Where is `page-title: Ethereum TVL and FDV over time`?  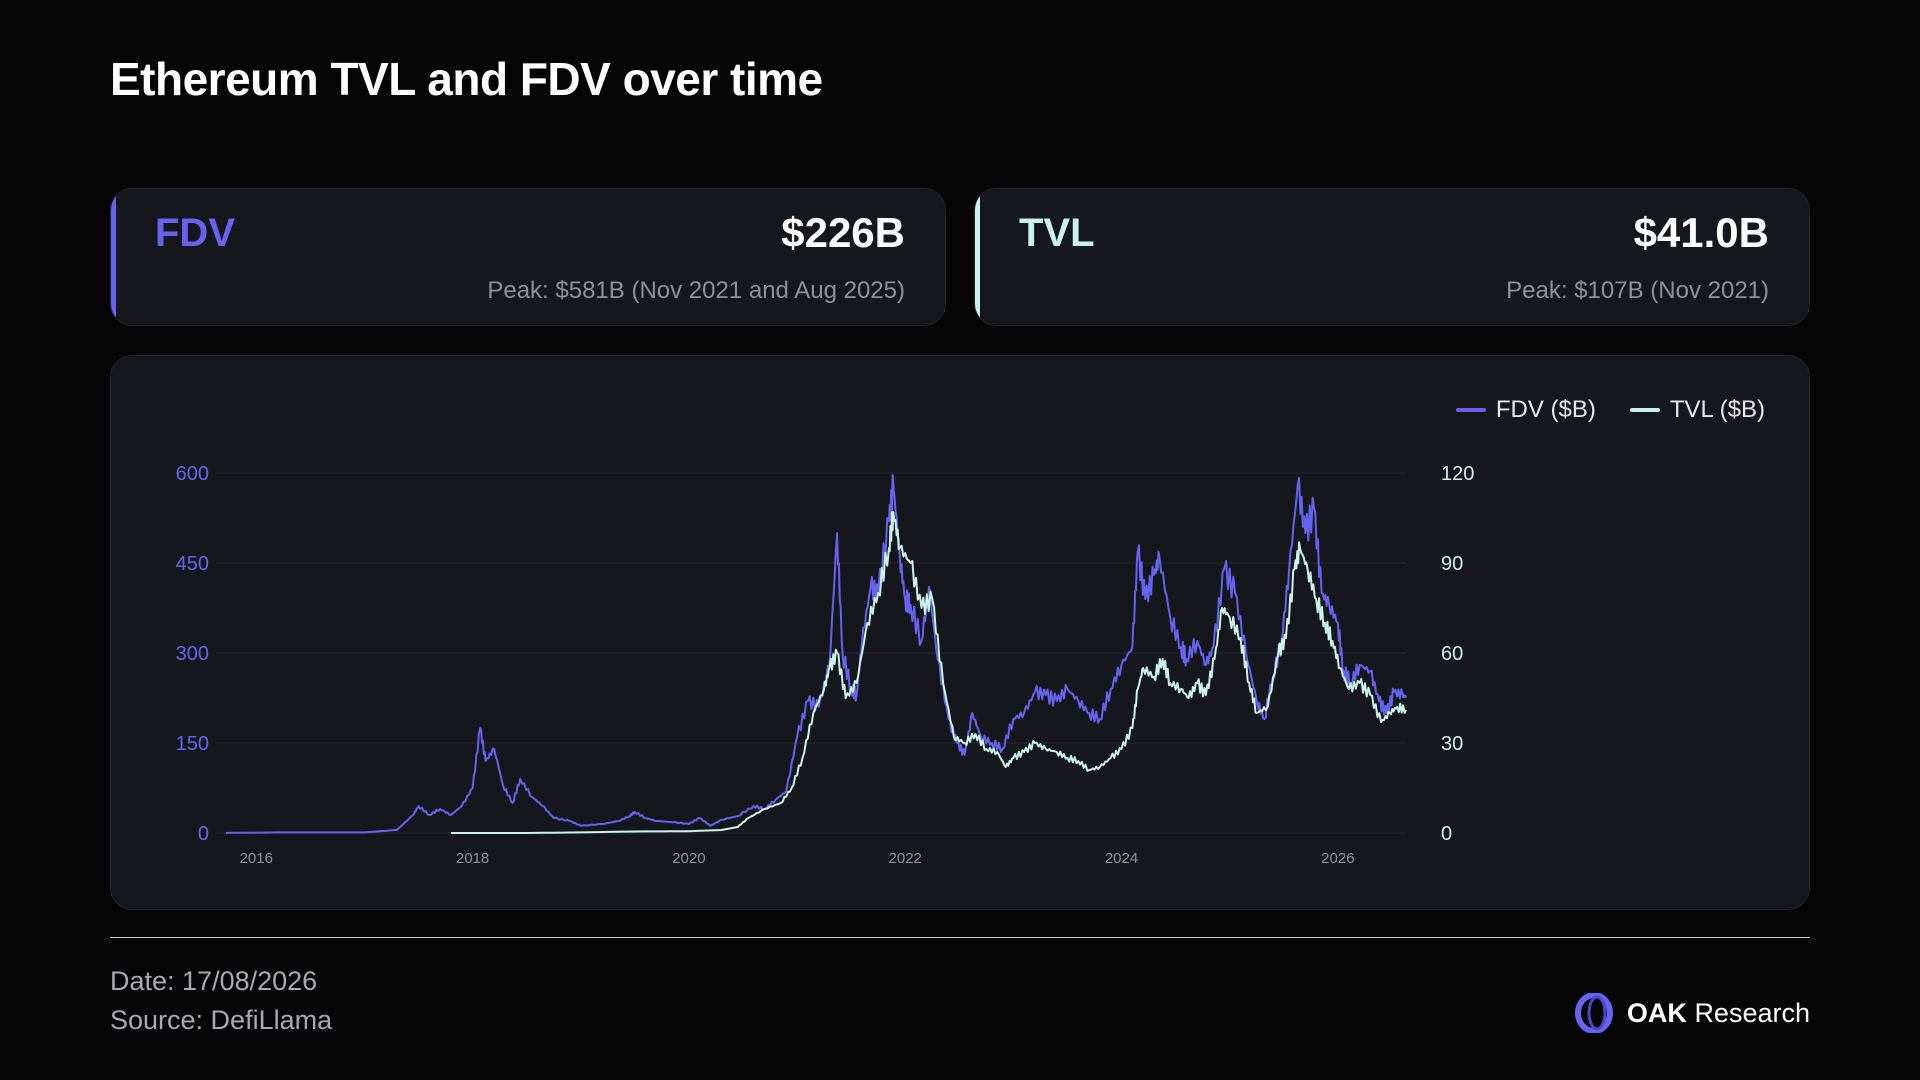
page-title: Ethereum TVL and FDV over time is located at coordinates (466, 79).